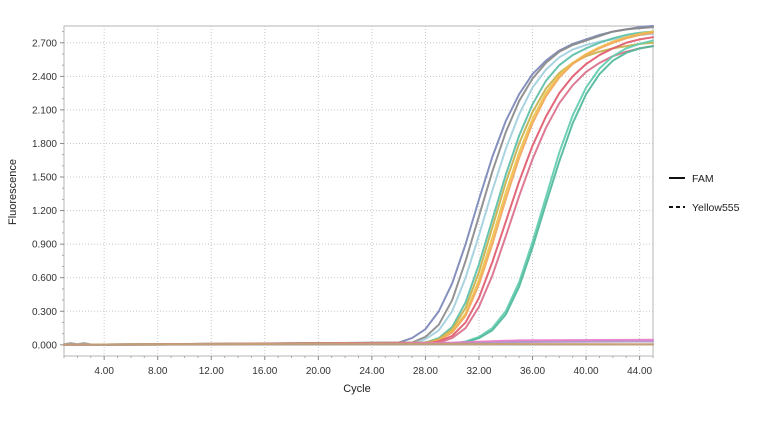  What do you see at coordinates (532, 371) in the screenshot?
I see `x-tick-label: 36.00` at bounding box center [532, 371].